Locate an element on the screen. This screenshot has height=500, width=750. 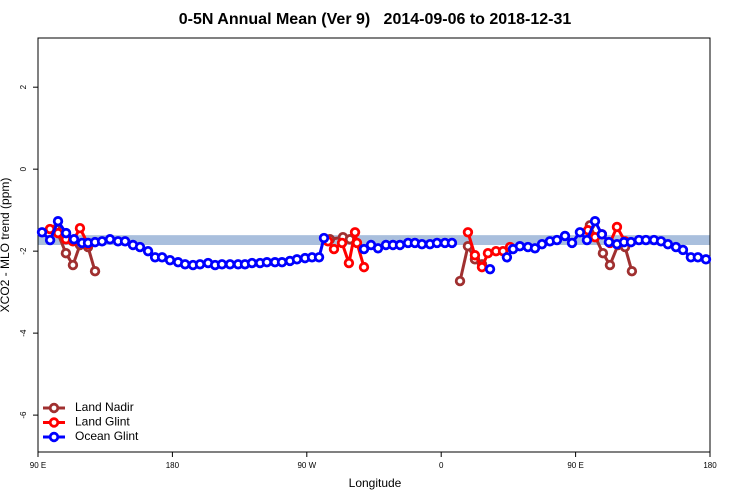
y-tick-label: -2 is located at coordinates (23, 251).